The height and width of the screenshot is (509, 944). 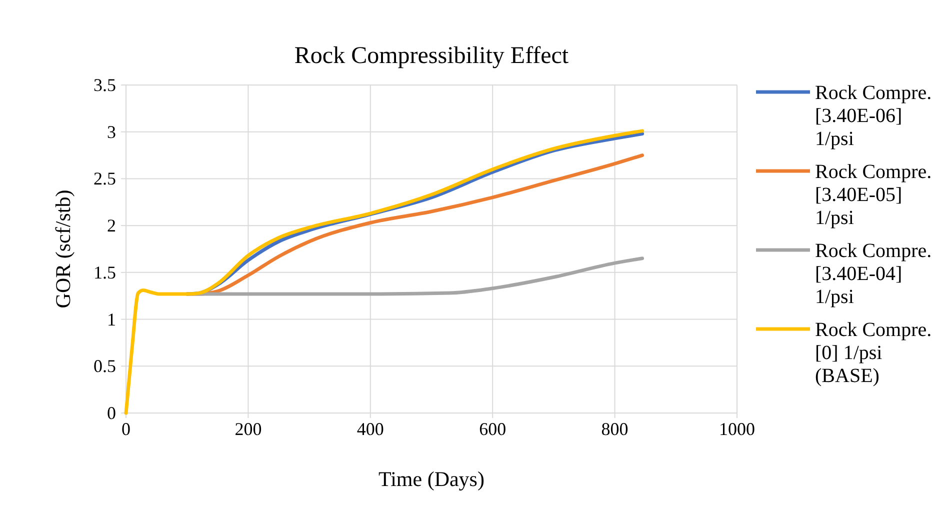 I want to click on x-tick-label: 800, so click(x=614, y=429).